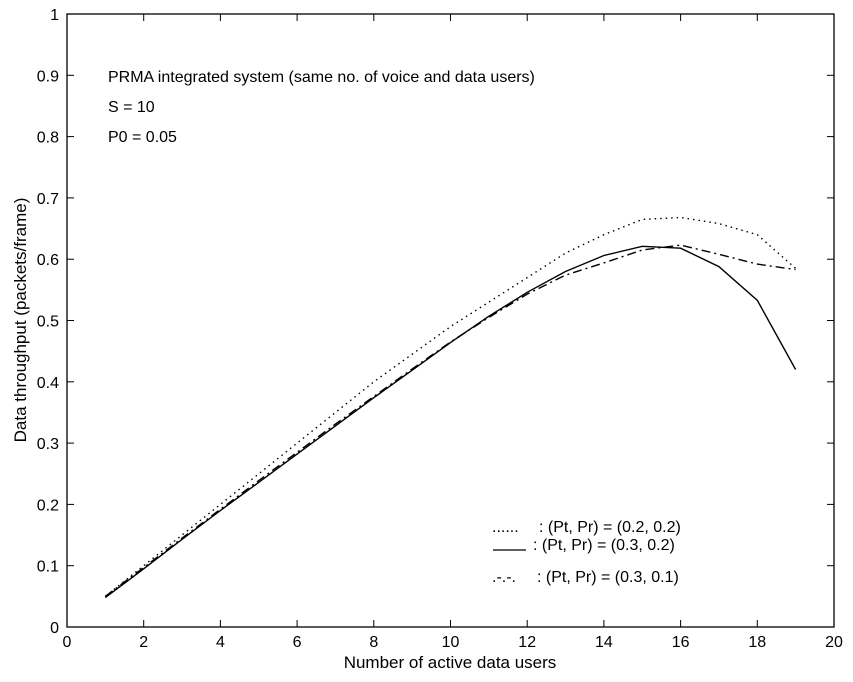  I want to click on y-tick-label-3: 0.3, so click(48, 444).